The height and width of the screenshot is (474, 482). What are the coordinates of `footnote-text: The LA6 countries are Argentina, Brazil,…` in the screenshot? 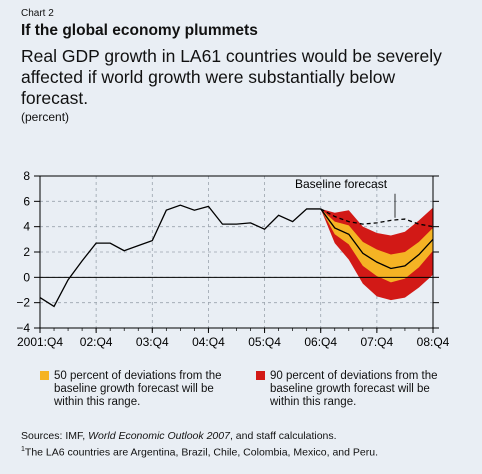 It's located at (201, 452).